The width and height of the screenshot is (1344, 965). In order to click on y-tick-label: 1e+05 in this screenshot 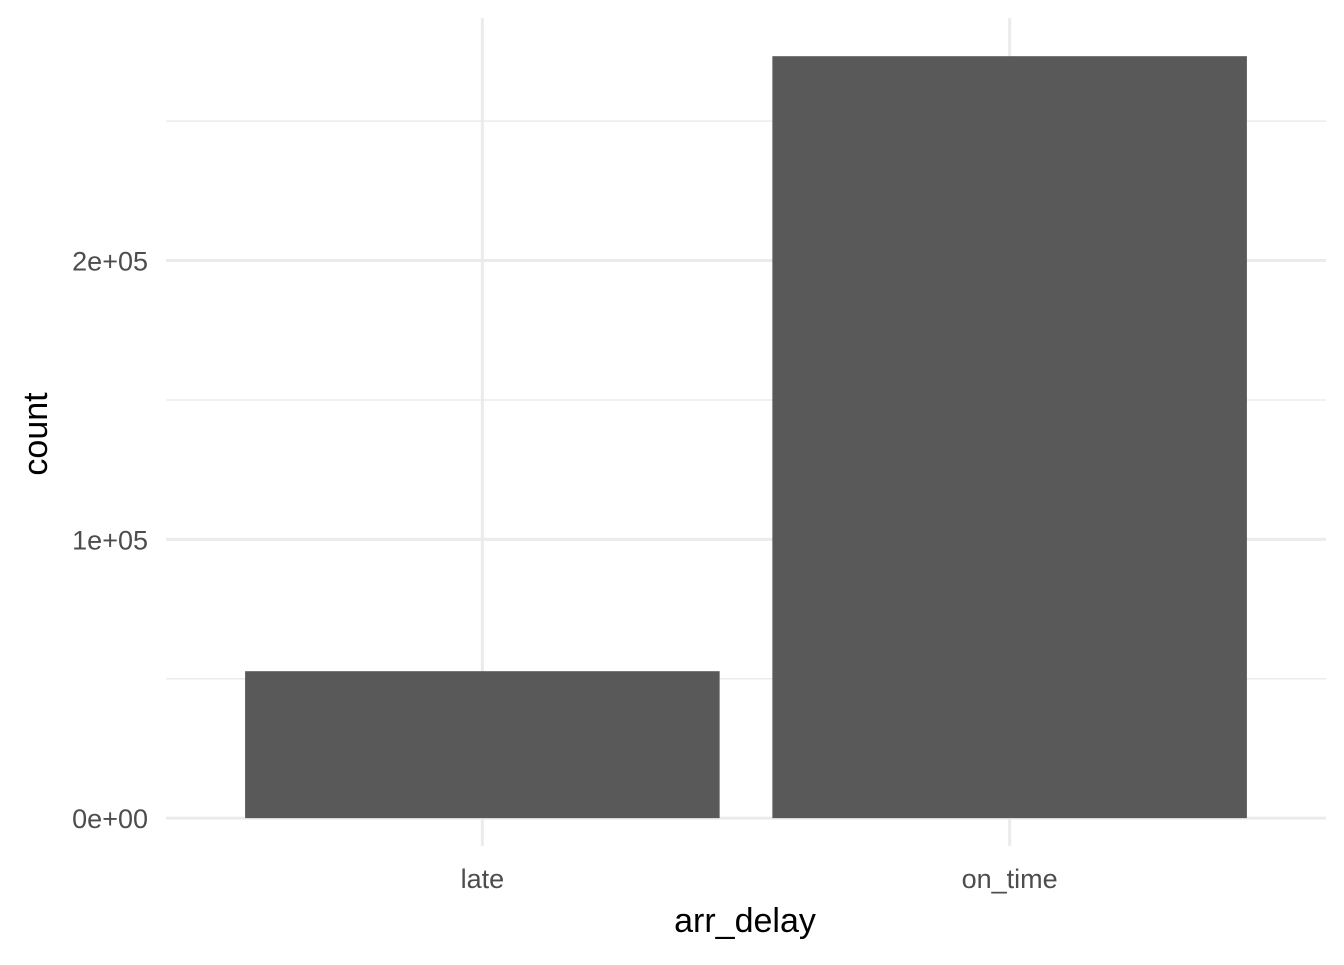, I will do `click(110, 540)`.